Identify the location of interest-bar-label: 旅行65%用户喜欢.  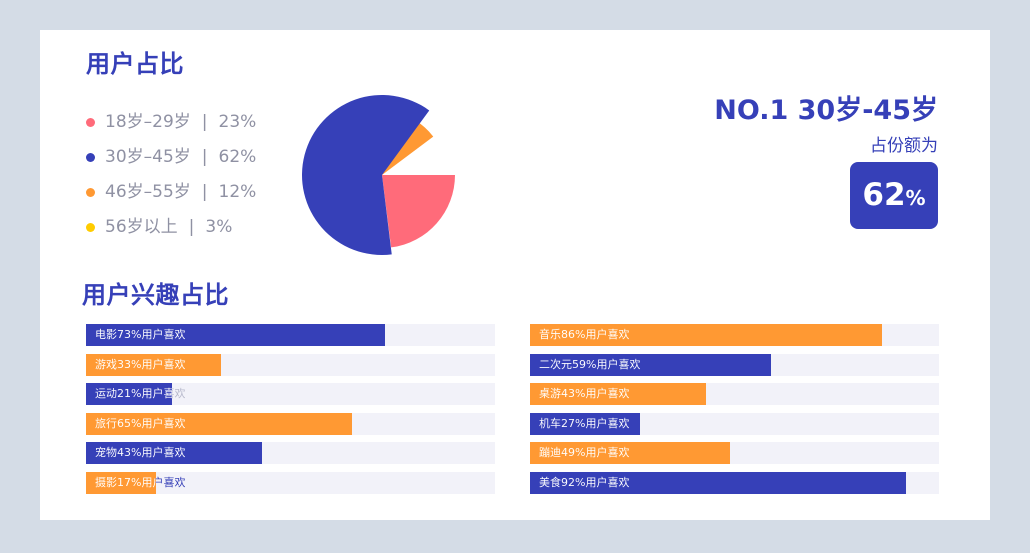
(140, 424).